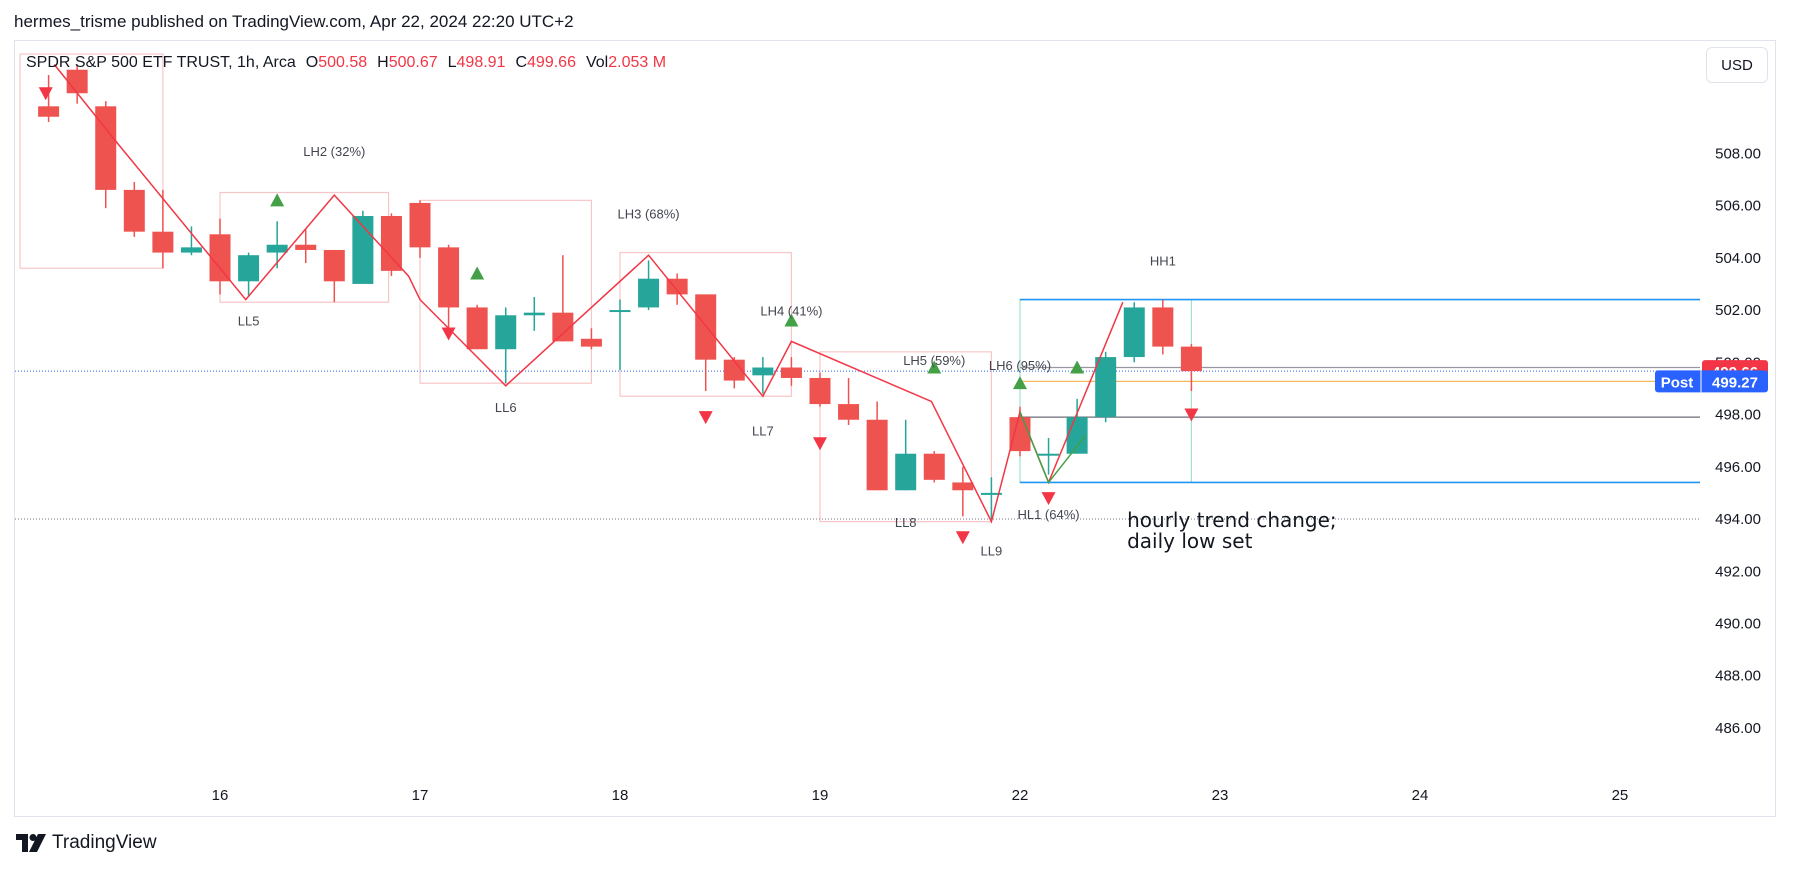 This screenshot has height=870, width=1793. What do you see at coordinates (1735, 382) in the screenshot?
I see `post-price-value: 499.27` at bounding box center [1735, 382].